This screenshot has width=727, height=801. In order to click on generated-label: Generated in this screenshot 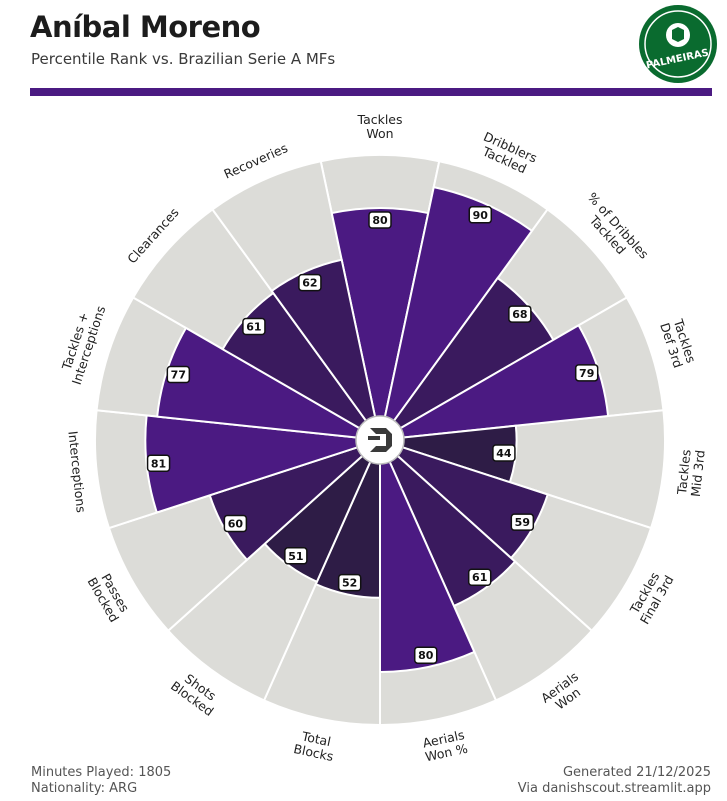, I will do `click(597, 772)`.